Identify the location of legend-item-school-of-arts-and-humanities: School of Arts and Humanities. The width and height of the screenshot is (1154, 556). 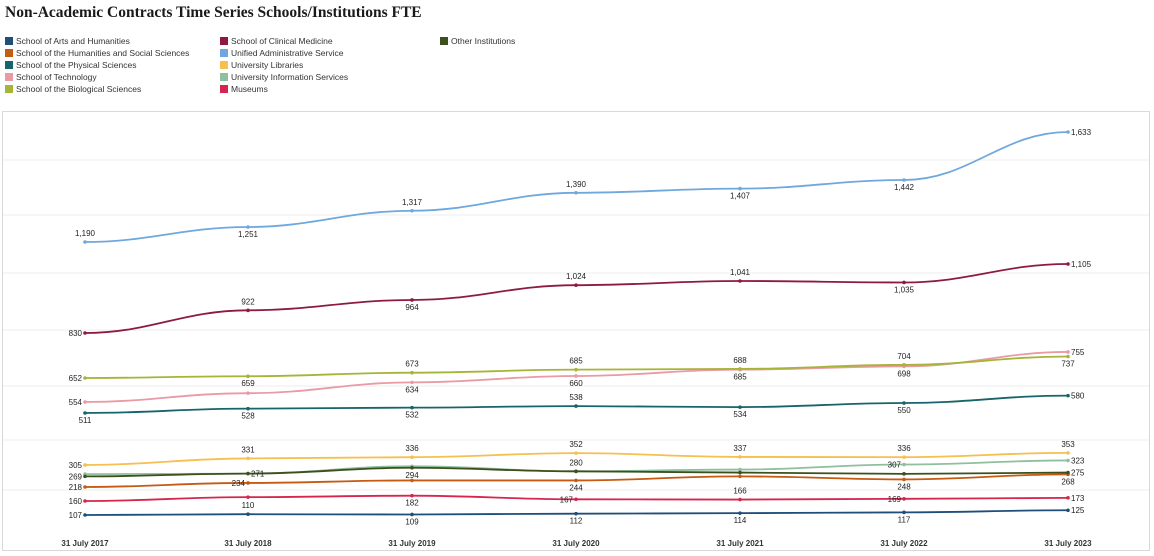
(67, 41).